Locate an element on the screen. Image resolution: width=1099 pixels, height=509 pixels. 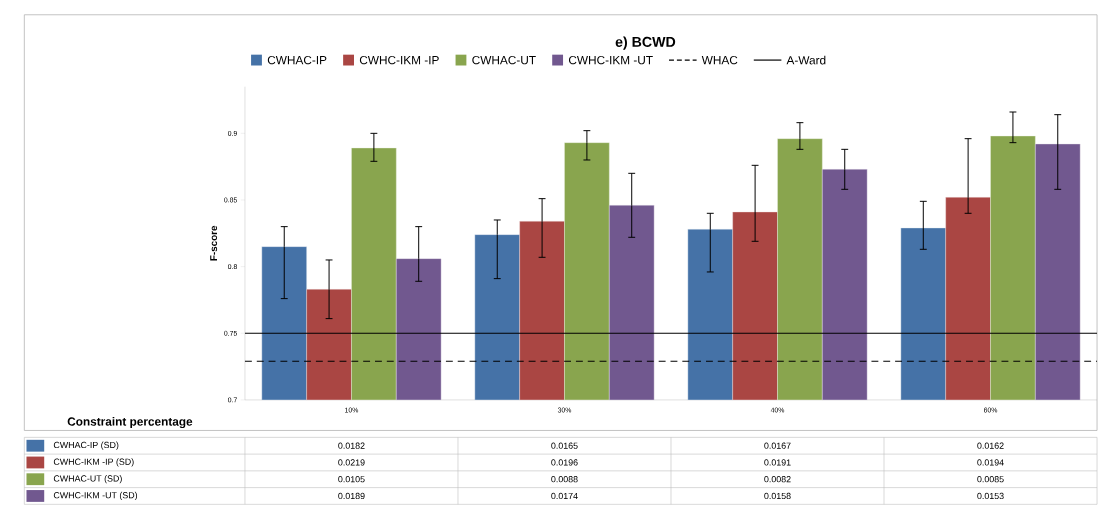
text: 0.0082 is located at coordinates (777, 479).